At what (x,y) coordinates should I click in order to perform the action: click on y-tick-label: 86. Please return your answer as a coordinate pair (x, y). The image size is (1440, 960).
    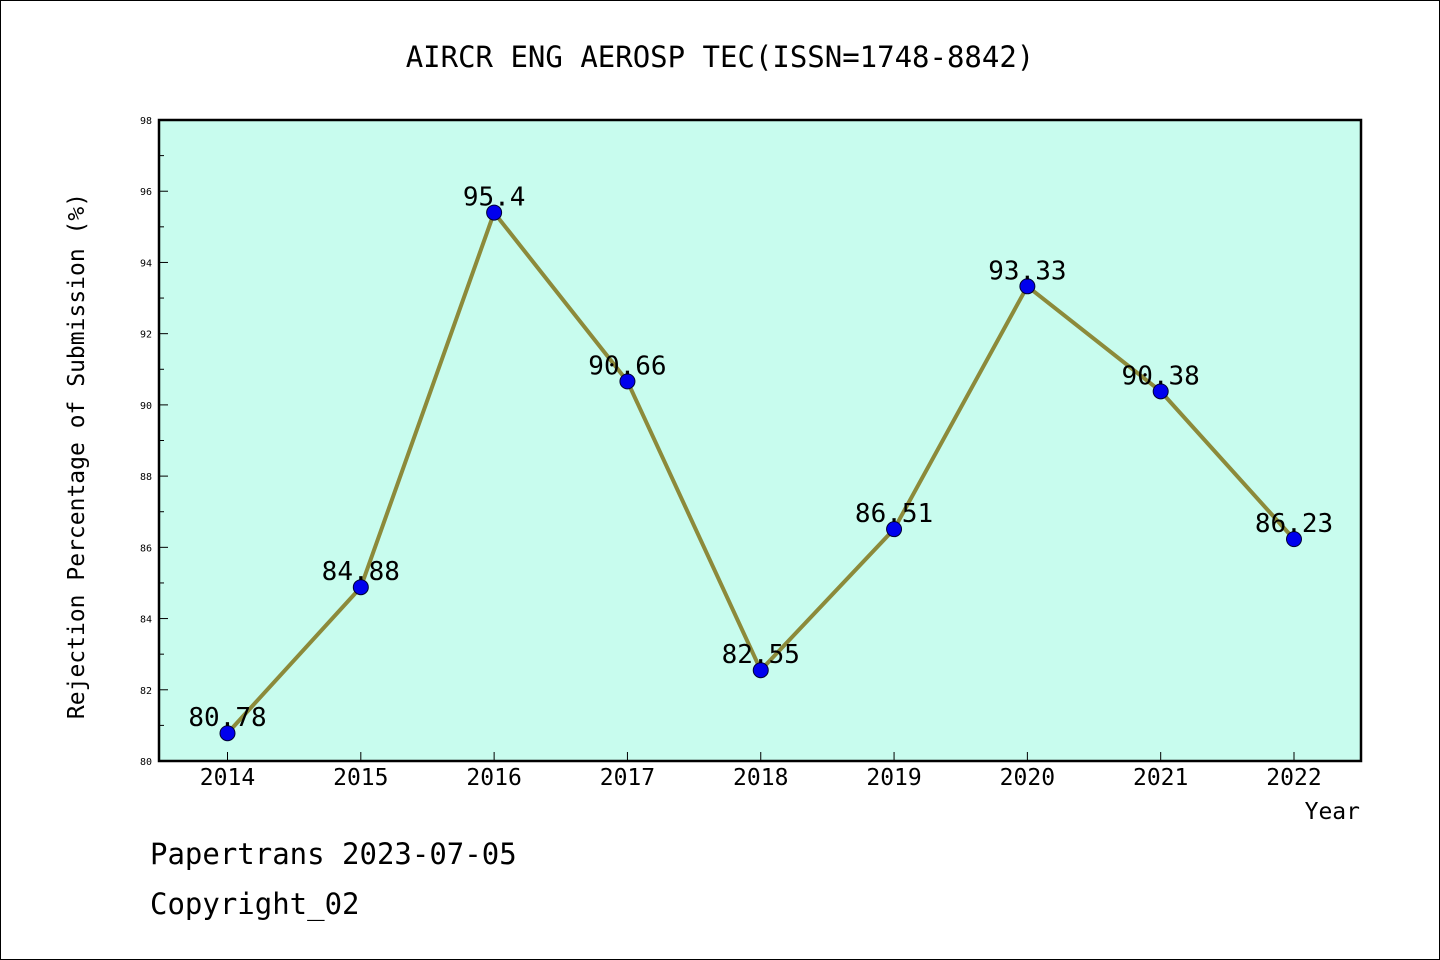
    Looking at the image, I should click on (146, 548).